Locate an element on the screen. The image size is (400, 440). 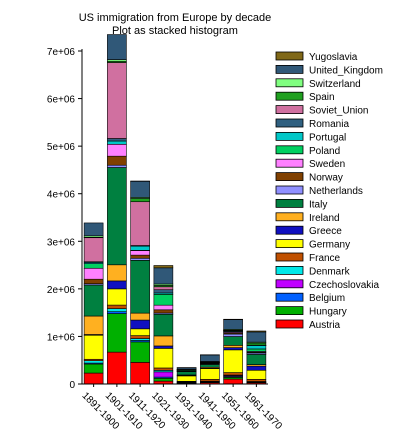
legend-entry-greece: Greece is located at coordinates (308, 231).